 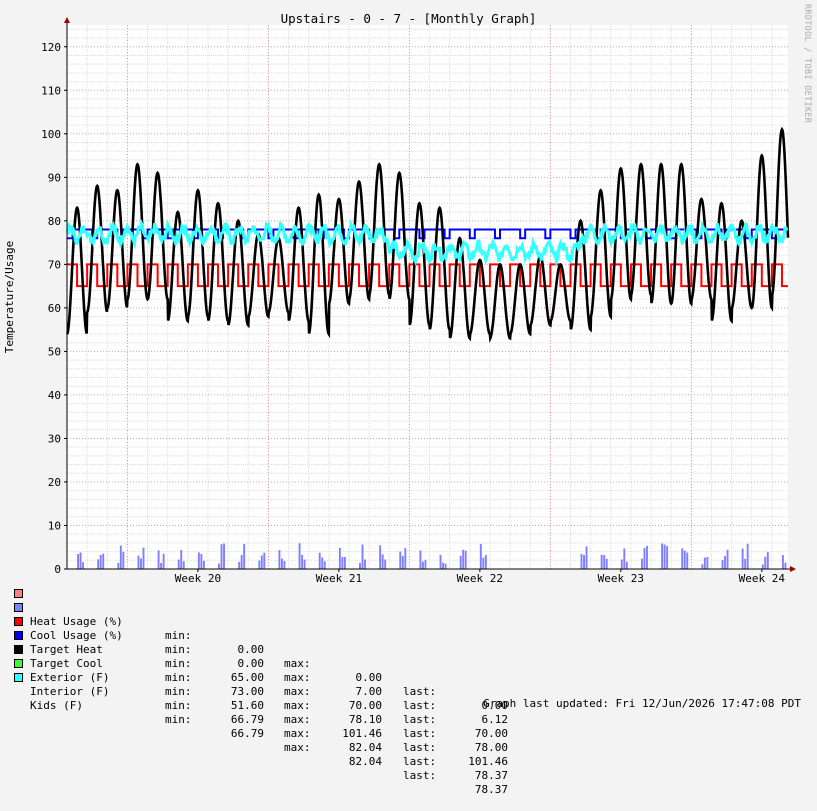 I want to click on y-tick-label: 30, so click(x=54, y=438).